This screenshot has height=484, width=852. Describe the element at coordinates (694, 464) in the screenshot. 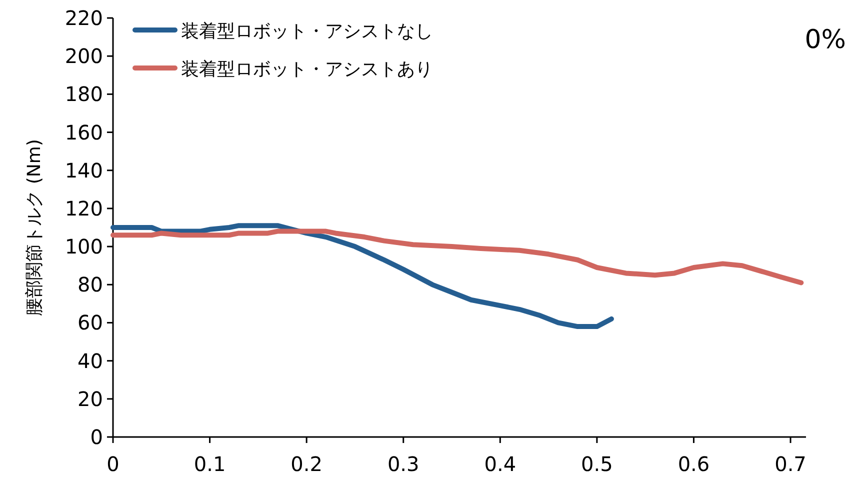

I see `x-tick-label: 0.6` at that location.